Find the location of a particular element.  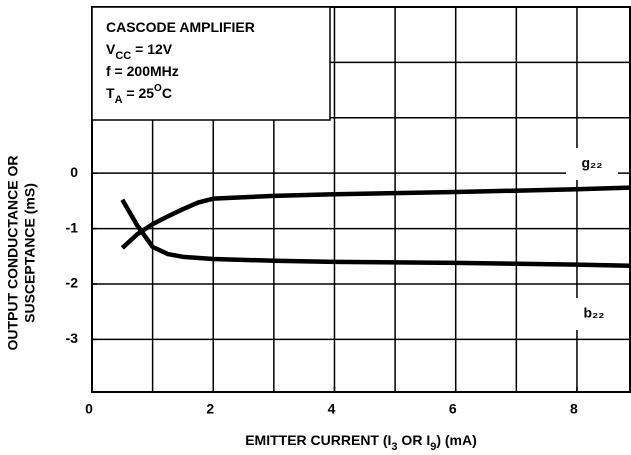

text-part: EMITTER CURRENT (I is located at coordinates (318, 440).